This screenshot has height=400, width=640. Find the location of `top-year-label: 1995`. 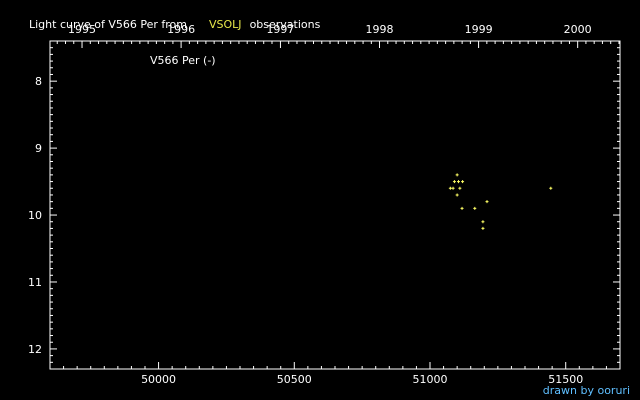

top-year-label: 1995 is located at coordinates (82, 29).